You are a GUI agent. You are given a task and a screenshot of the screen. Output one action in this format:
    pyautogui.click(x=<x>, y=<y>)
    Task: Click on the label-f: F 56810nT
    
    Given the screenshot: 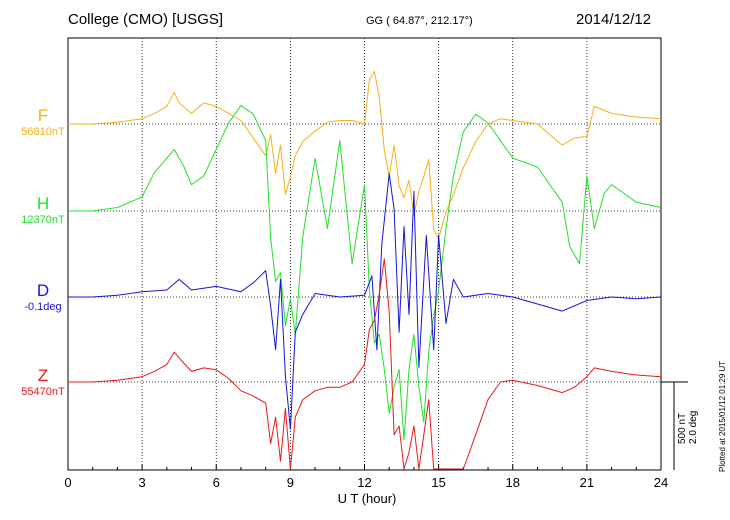 What is the action you would take?
    pyautogui.click(x=43, y=122)
    